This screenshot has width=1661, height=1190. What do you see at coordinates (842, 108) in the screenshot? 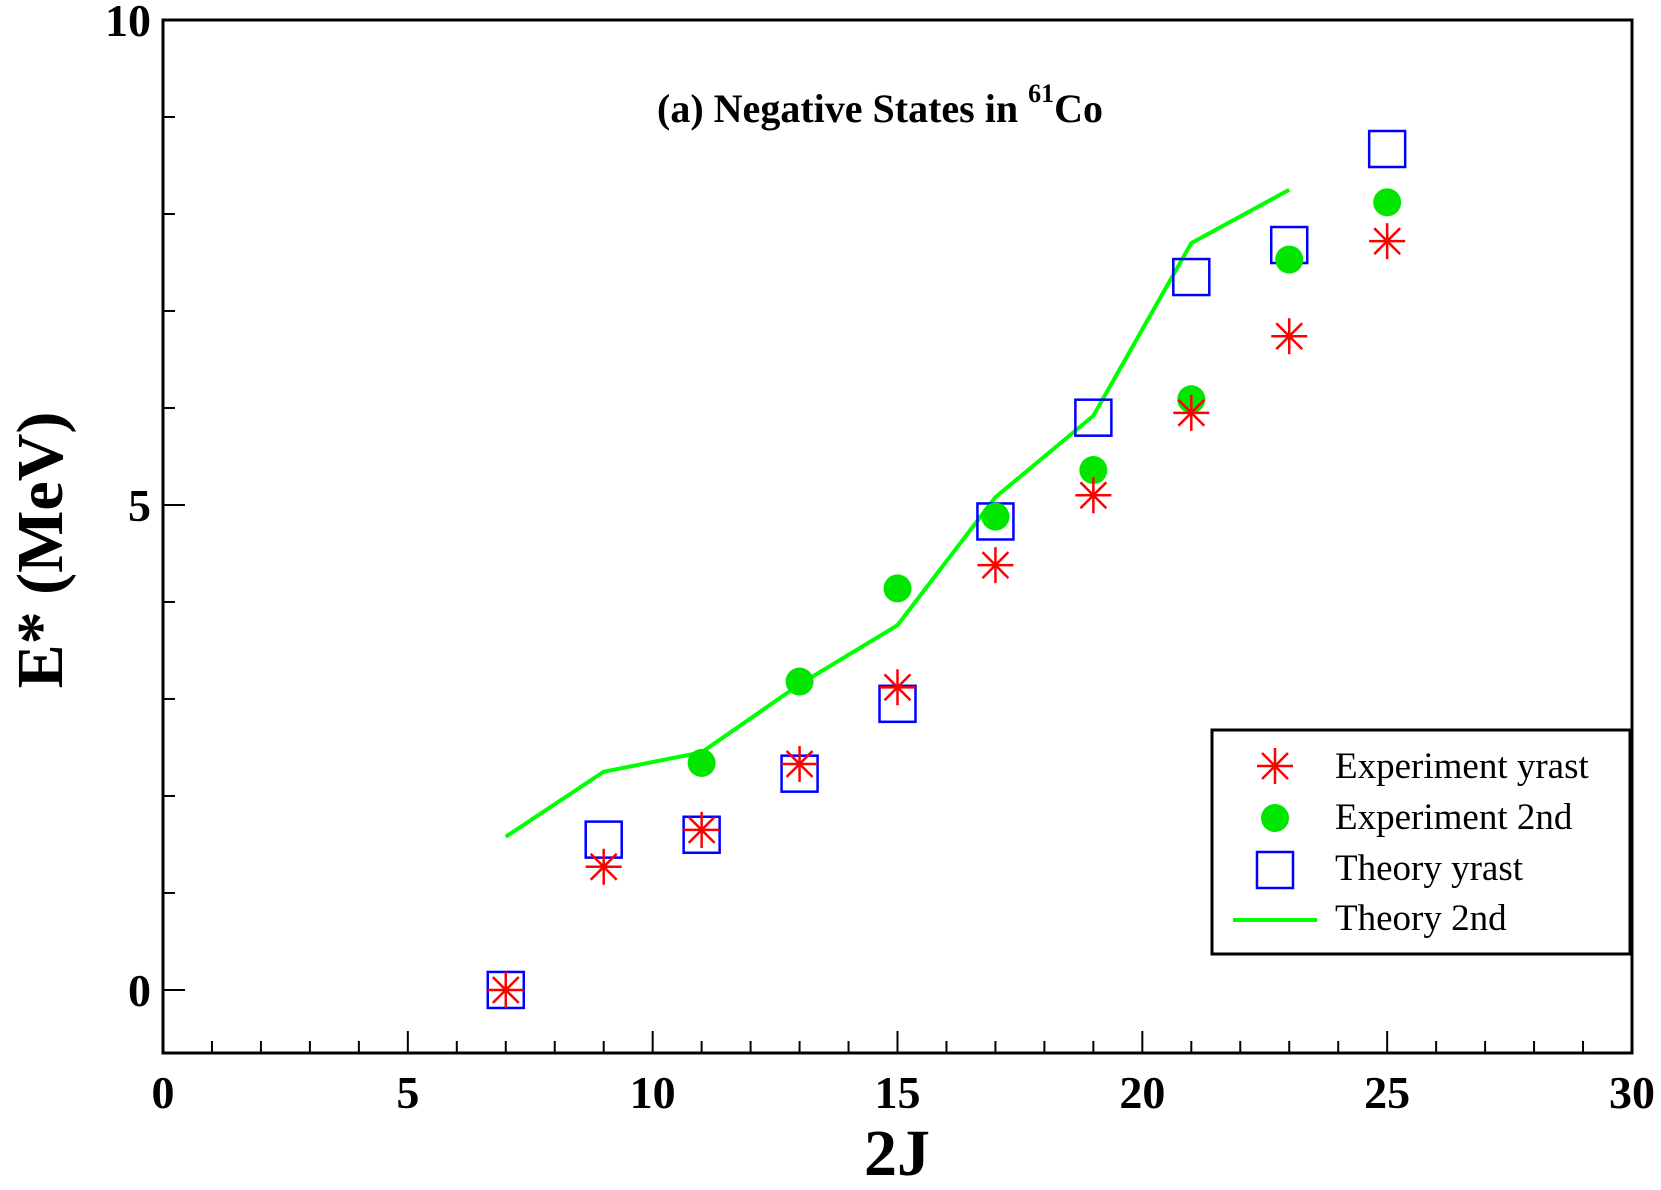
I see `chart-title-main: (a) Negative States in` at bounding box center [842, 108].